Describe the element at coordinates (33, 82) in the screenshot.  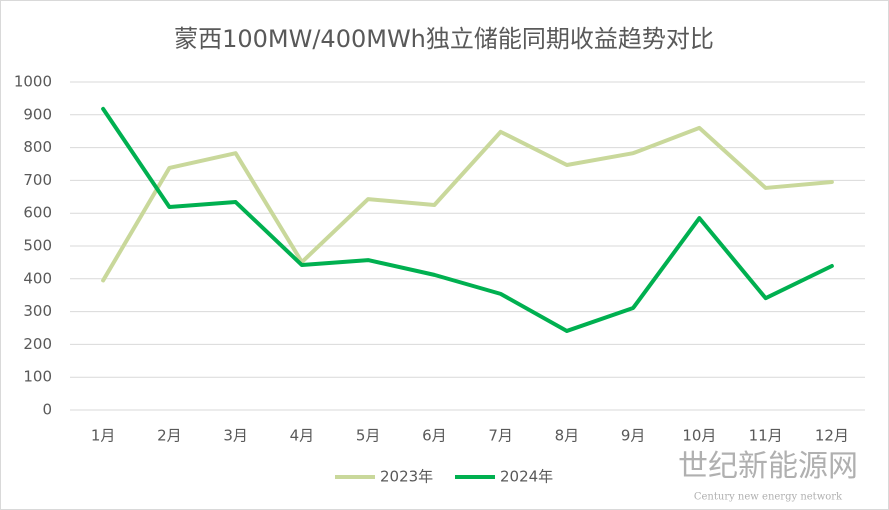
I see `y-tick-label: 1000` at that location.